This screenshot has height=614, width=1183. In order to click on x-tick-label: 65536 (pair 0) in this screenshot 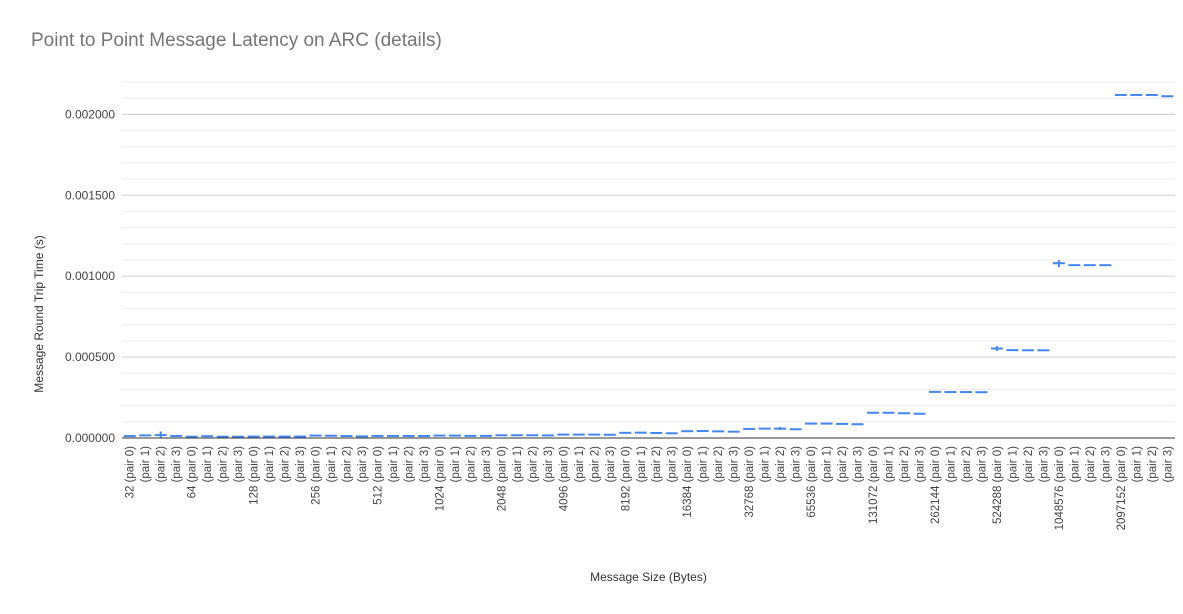, I will do `click(812, 482)`.